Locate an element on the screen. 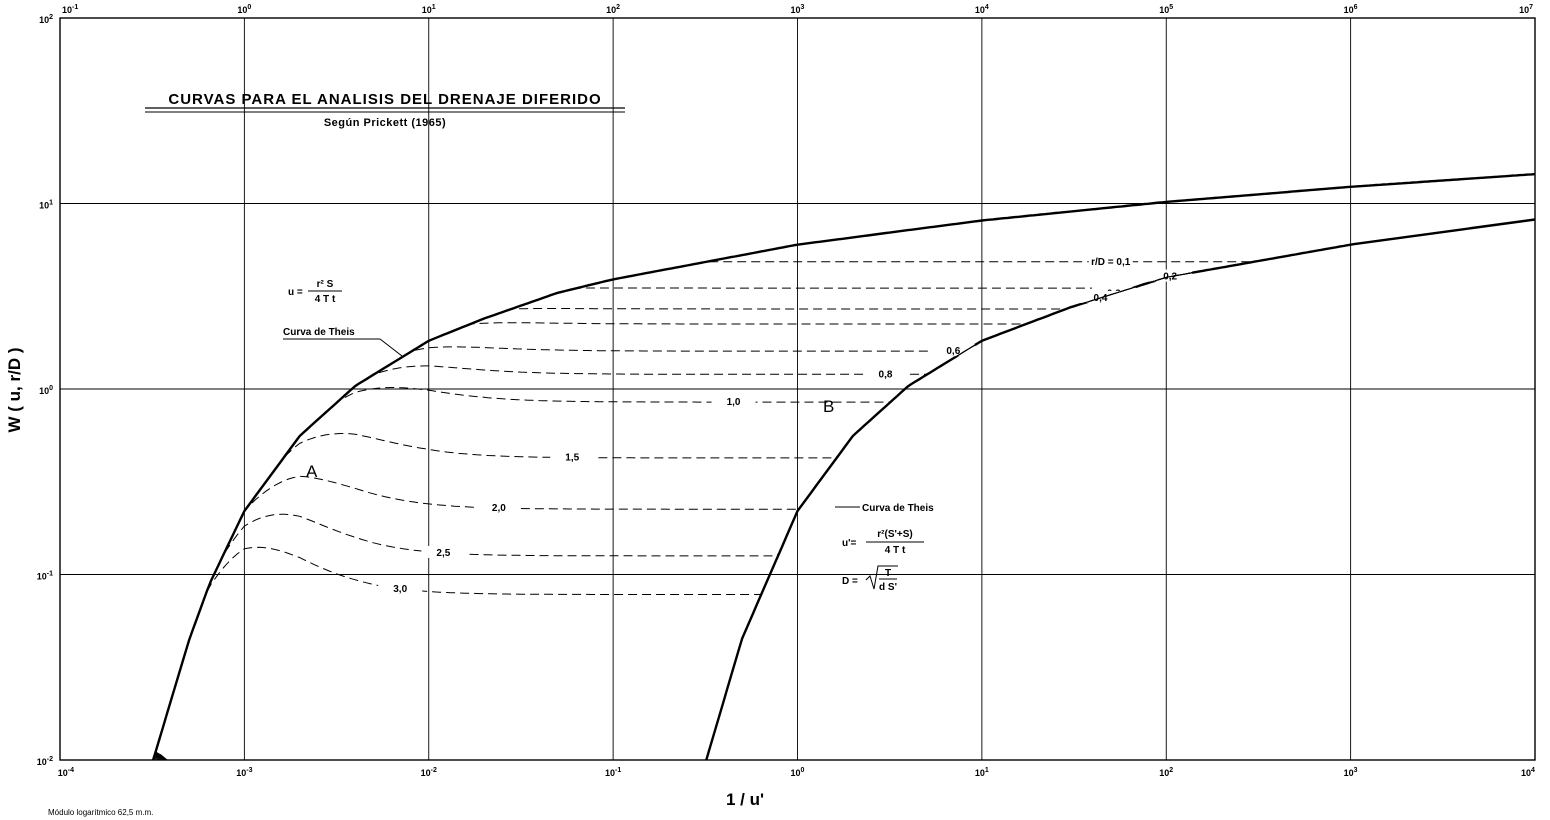 The height and width of the screenshot is (820, 1550). formula-u-prime-denominator: 4 T t is located at coordinates (895, 550).